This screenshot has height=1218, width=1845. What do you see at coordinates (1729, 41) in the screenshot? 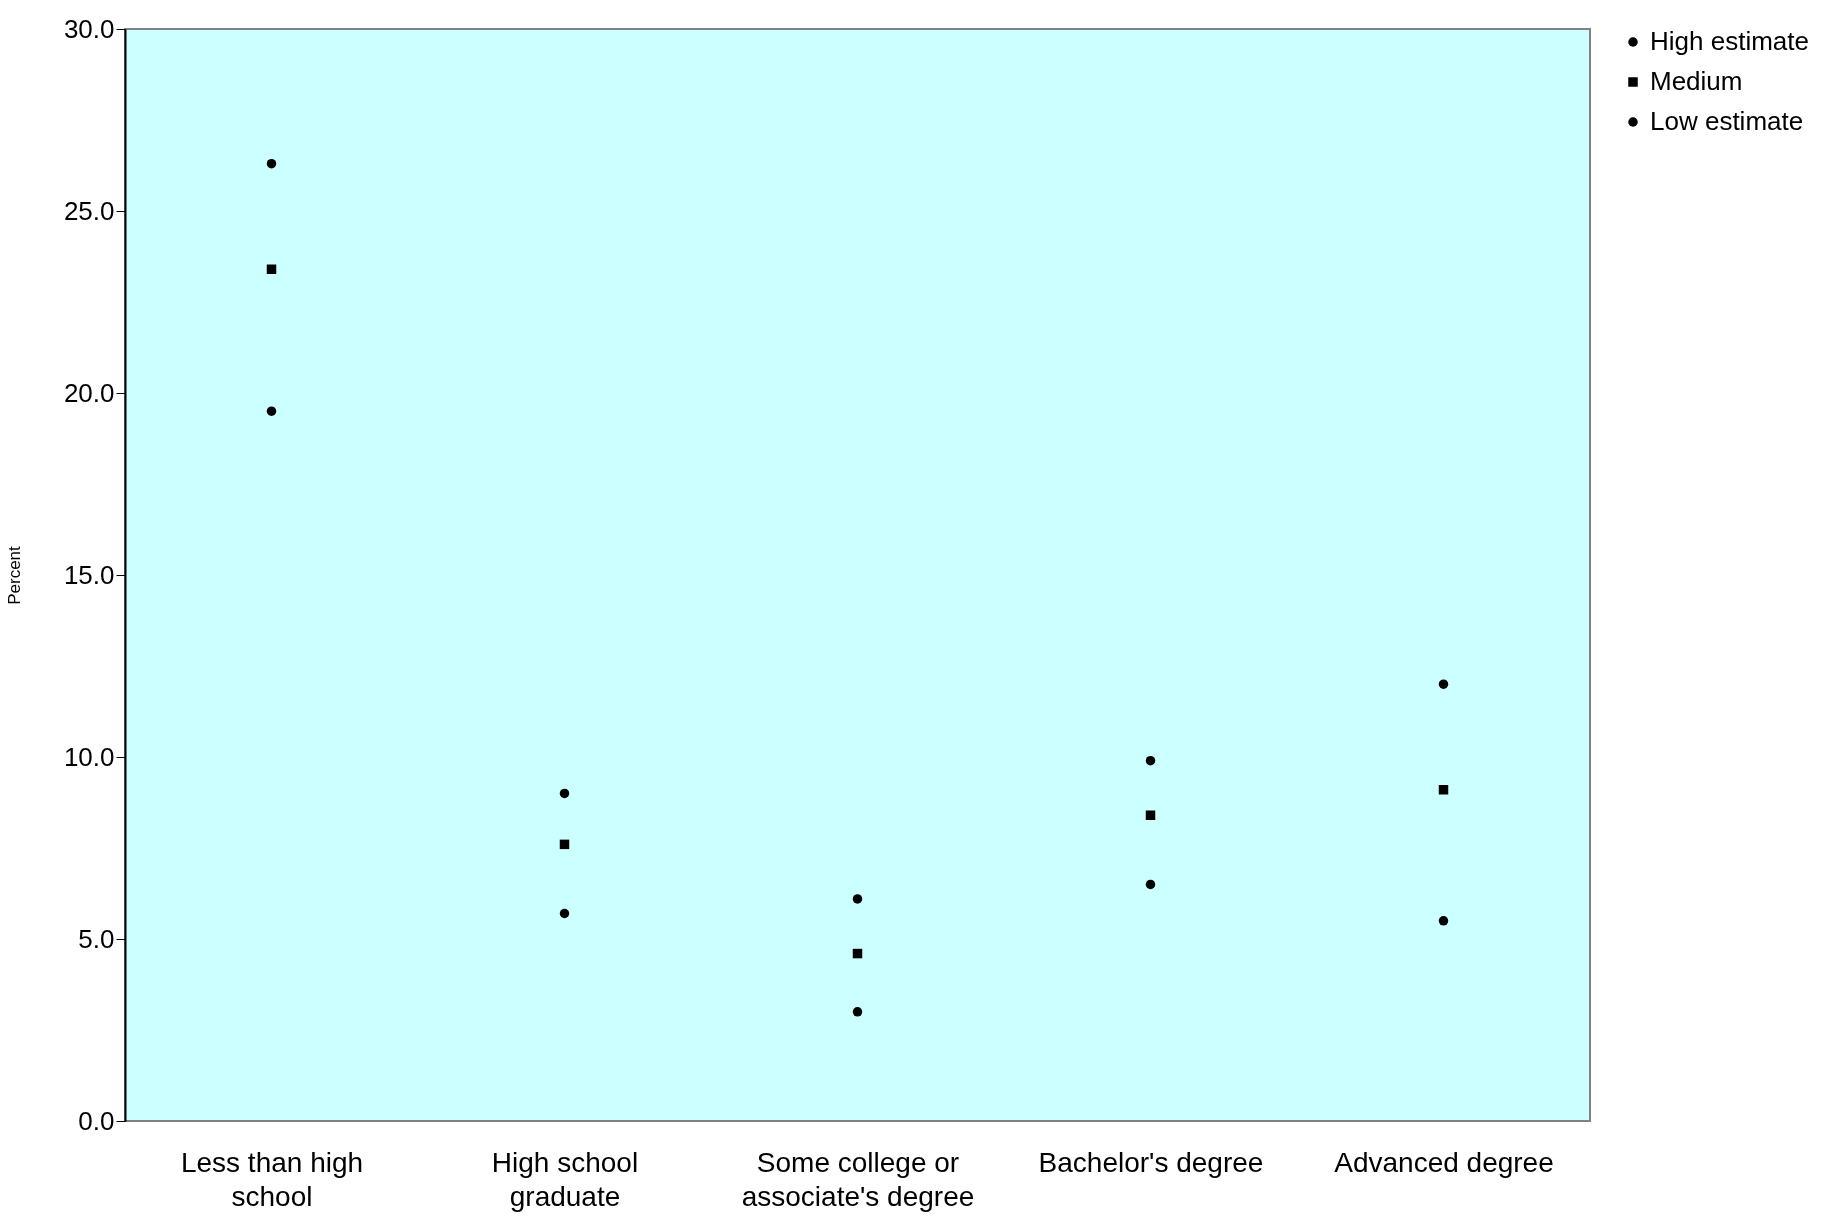
I see `legend-label: High estimate` at bounding box center [1729, 41].